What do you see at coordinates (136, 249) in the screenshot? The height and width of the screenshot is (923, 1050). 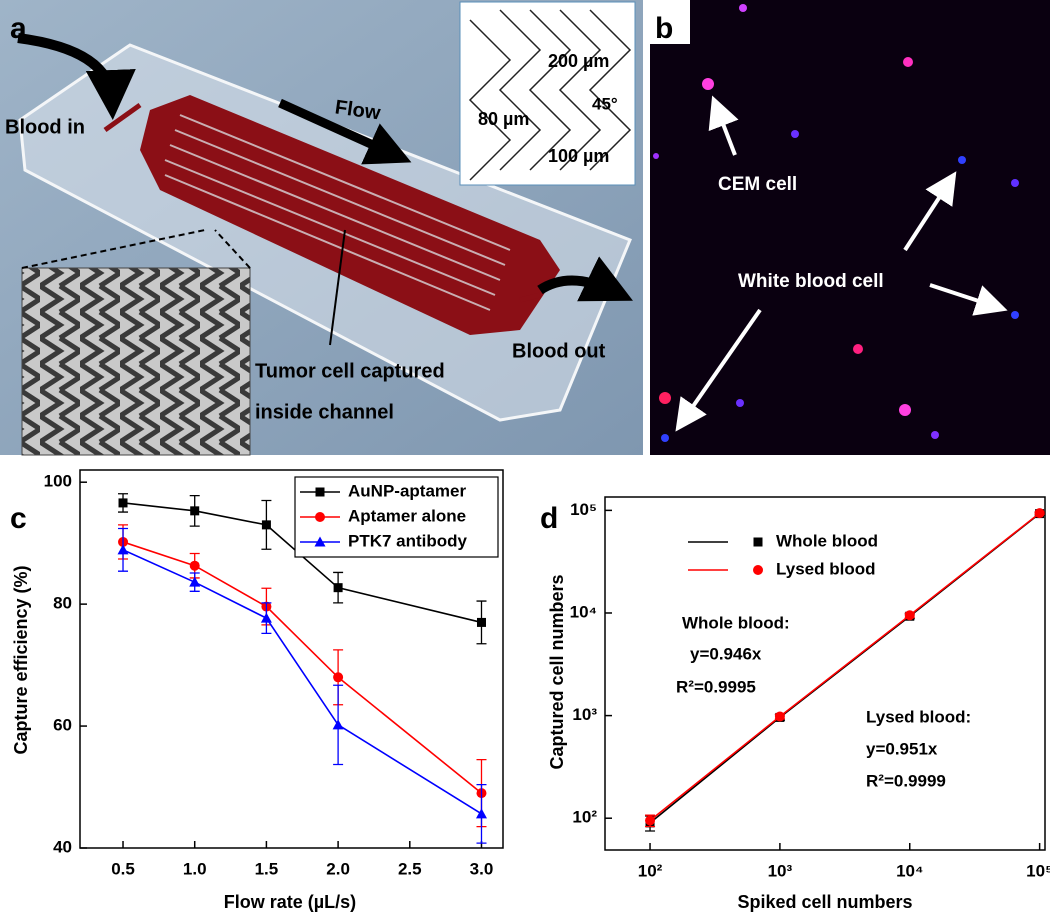 I see `inset-callout` at bounding box center [136, 249].